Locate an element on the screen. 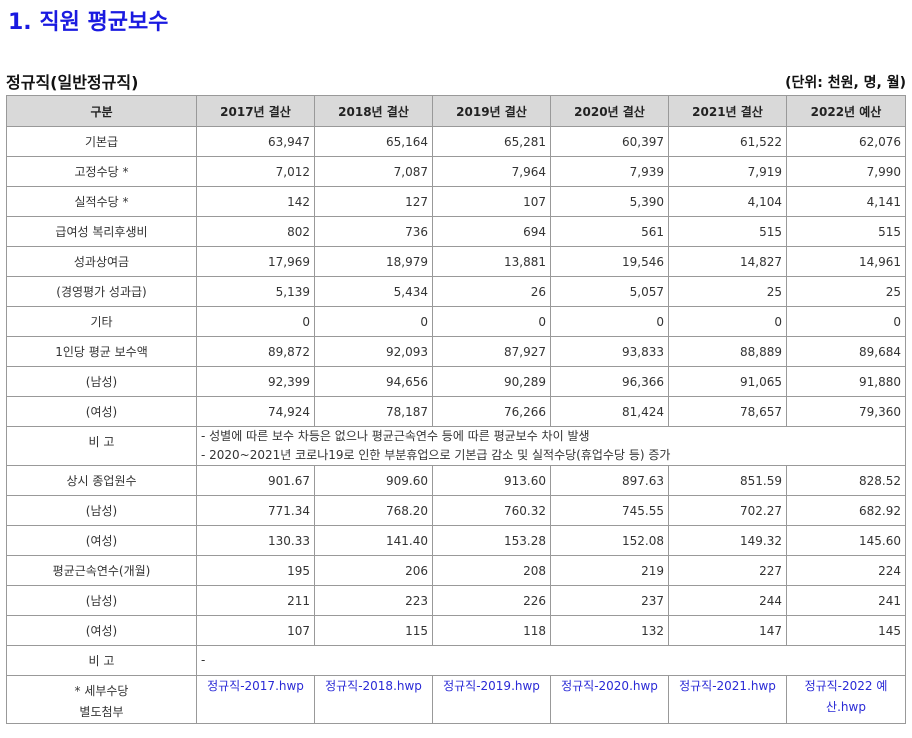  attachment-link: 정규직-2021.hwp is located at coordinates (727, 686).